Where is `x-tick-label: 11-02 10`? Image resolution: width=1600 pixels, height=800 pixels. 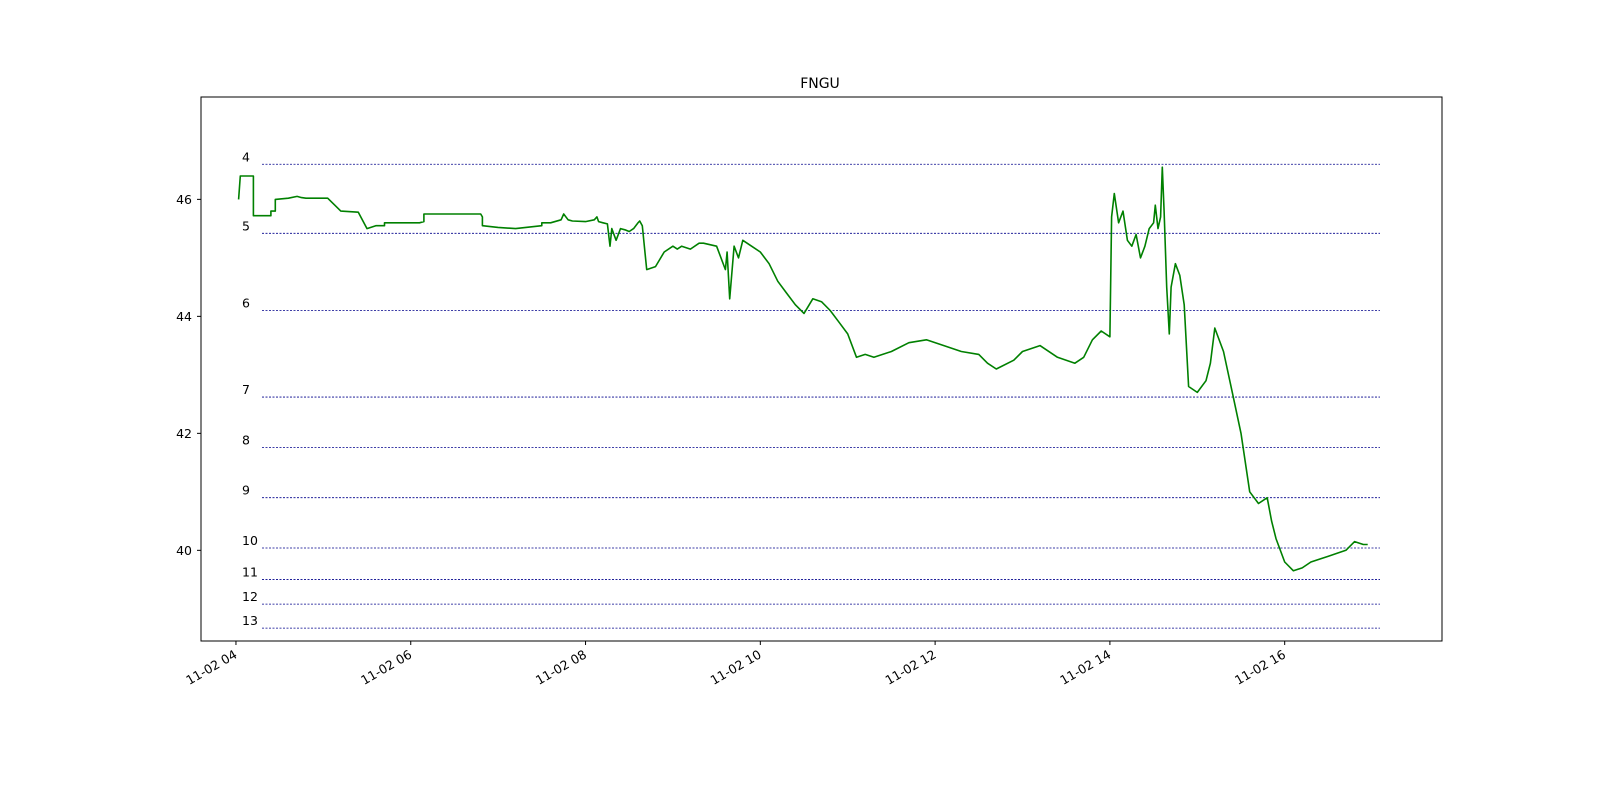 x-tick-label: 11-02 10 is located at coordinates (736, 667).